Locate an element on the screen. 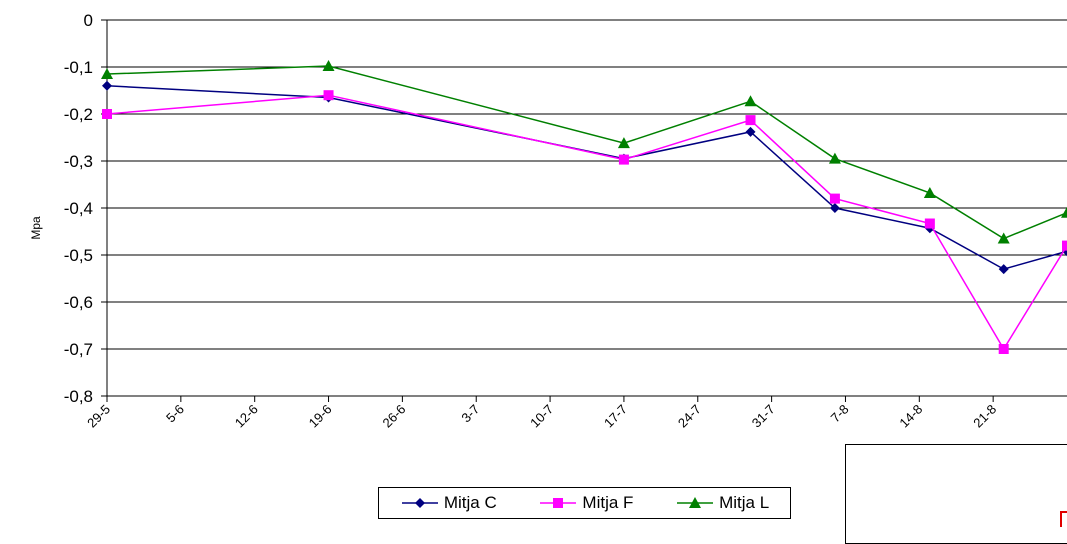  y-axis-label: Mpa is located at coordinates (36, 228).